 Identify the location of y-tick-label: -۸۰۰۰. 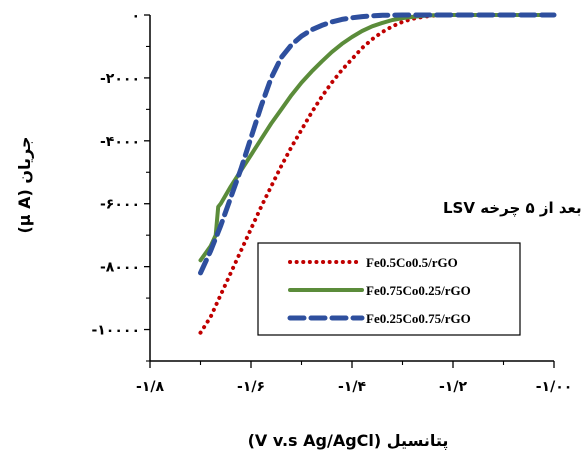
(120, 268).